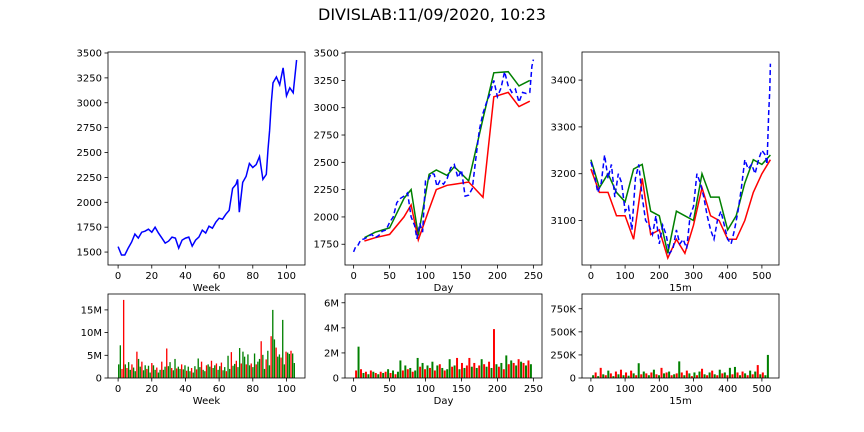 This screenshot has width=864, height=432. I want to click on volume-day-xtick-label: 0, so click(353, 389).